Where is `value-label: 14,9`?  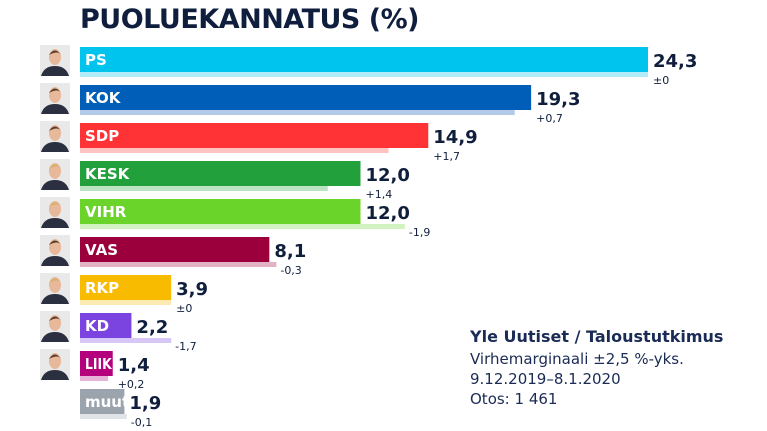 value-label: 14,9 is located at coordinates (455, 137).